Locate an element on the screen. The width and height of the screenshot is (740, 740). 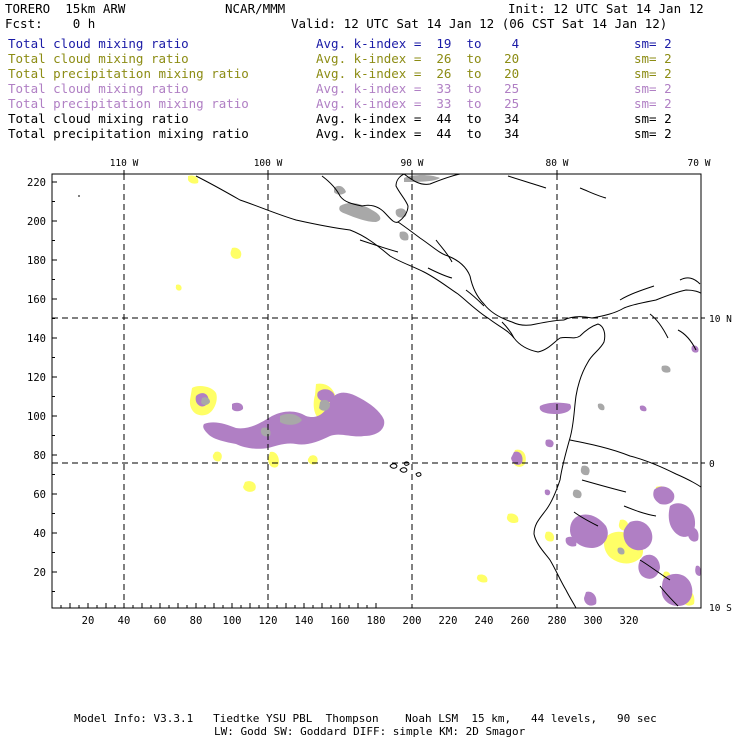
model-title: TORERO 15km ARW is located at coordinates (65, 8).